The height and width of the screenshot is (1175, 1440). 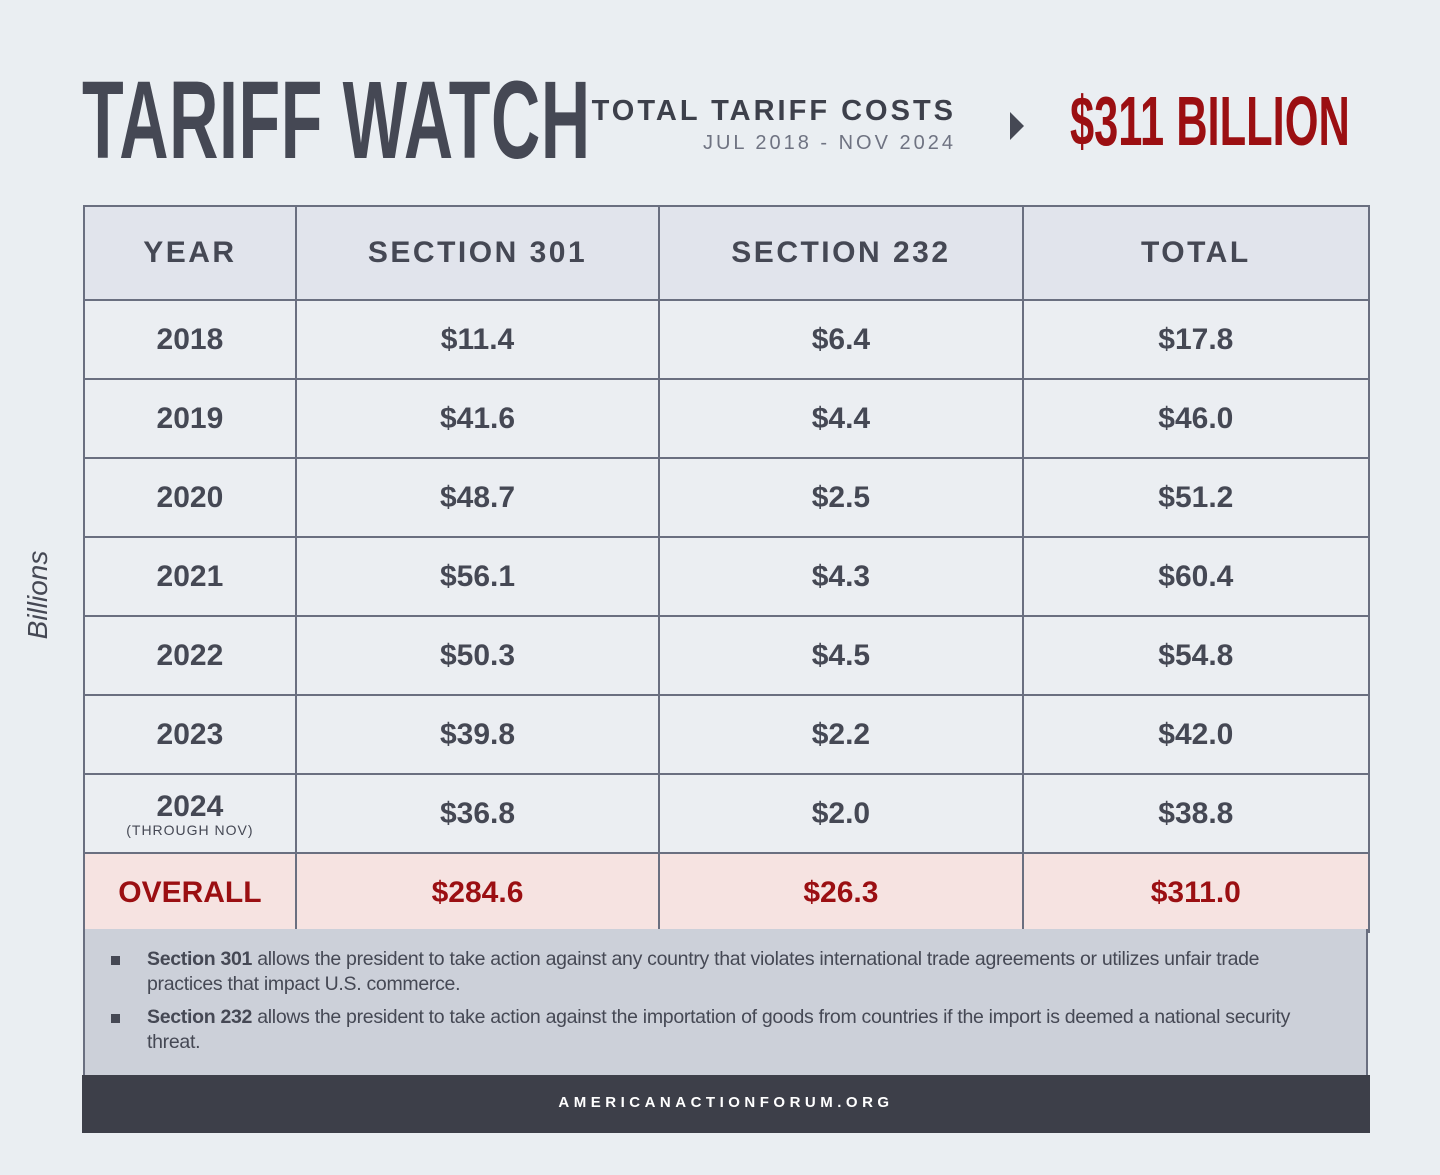 What do you see at coordinates (841, 734) in the screenshot?
I see `cell-section-232: $2.2` at bounding box center [841, 734].